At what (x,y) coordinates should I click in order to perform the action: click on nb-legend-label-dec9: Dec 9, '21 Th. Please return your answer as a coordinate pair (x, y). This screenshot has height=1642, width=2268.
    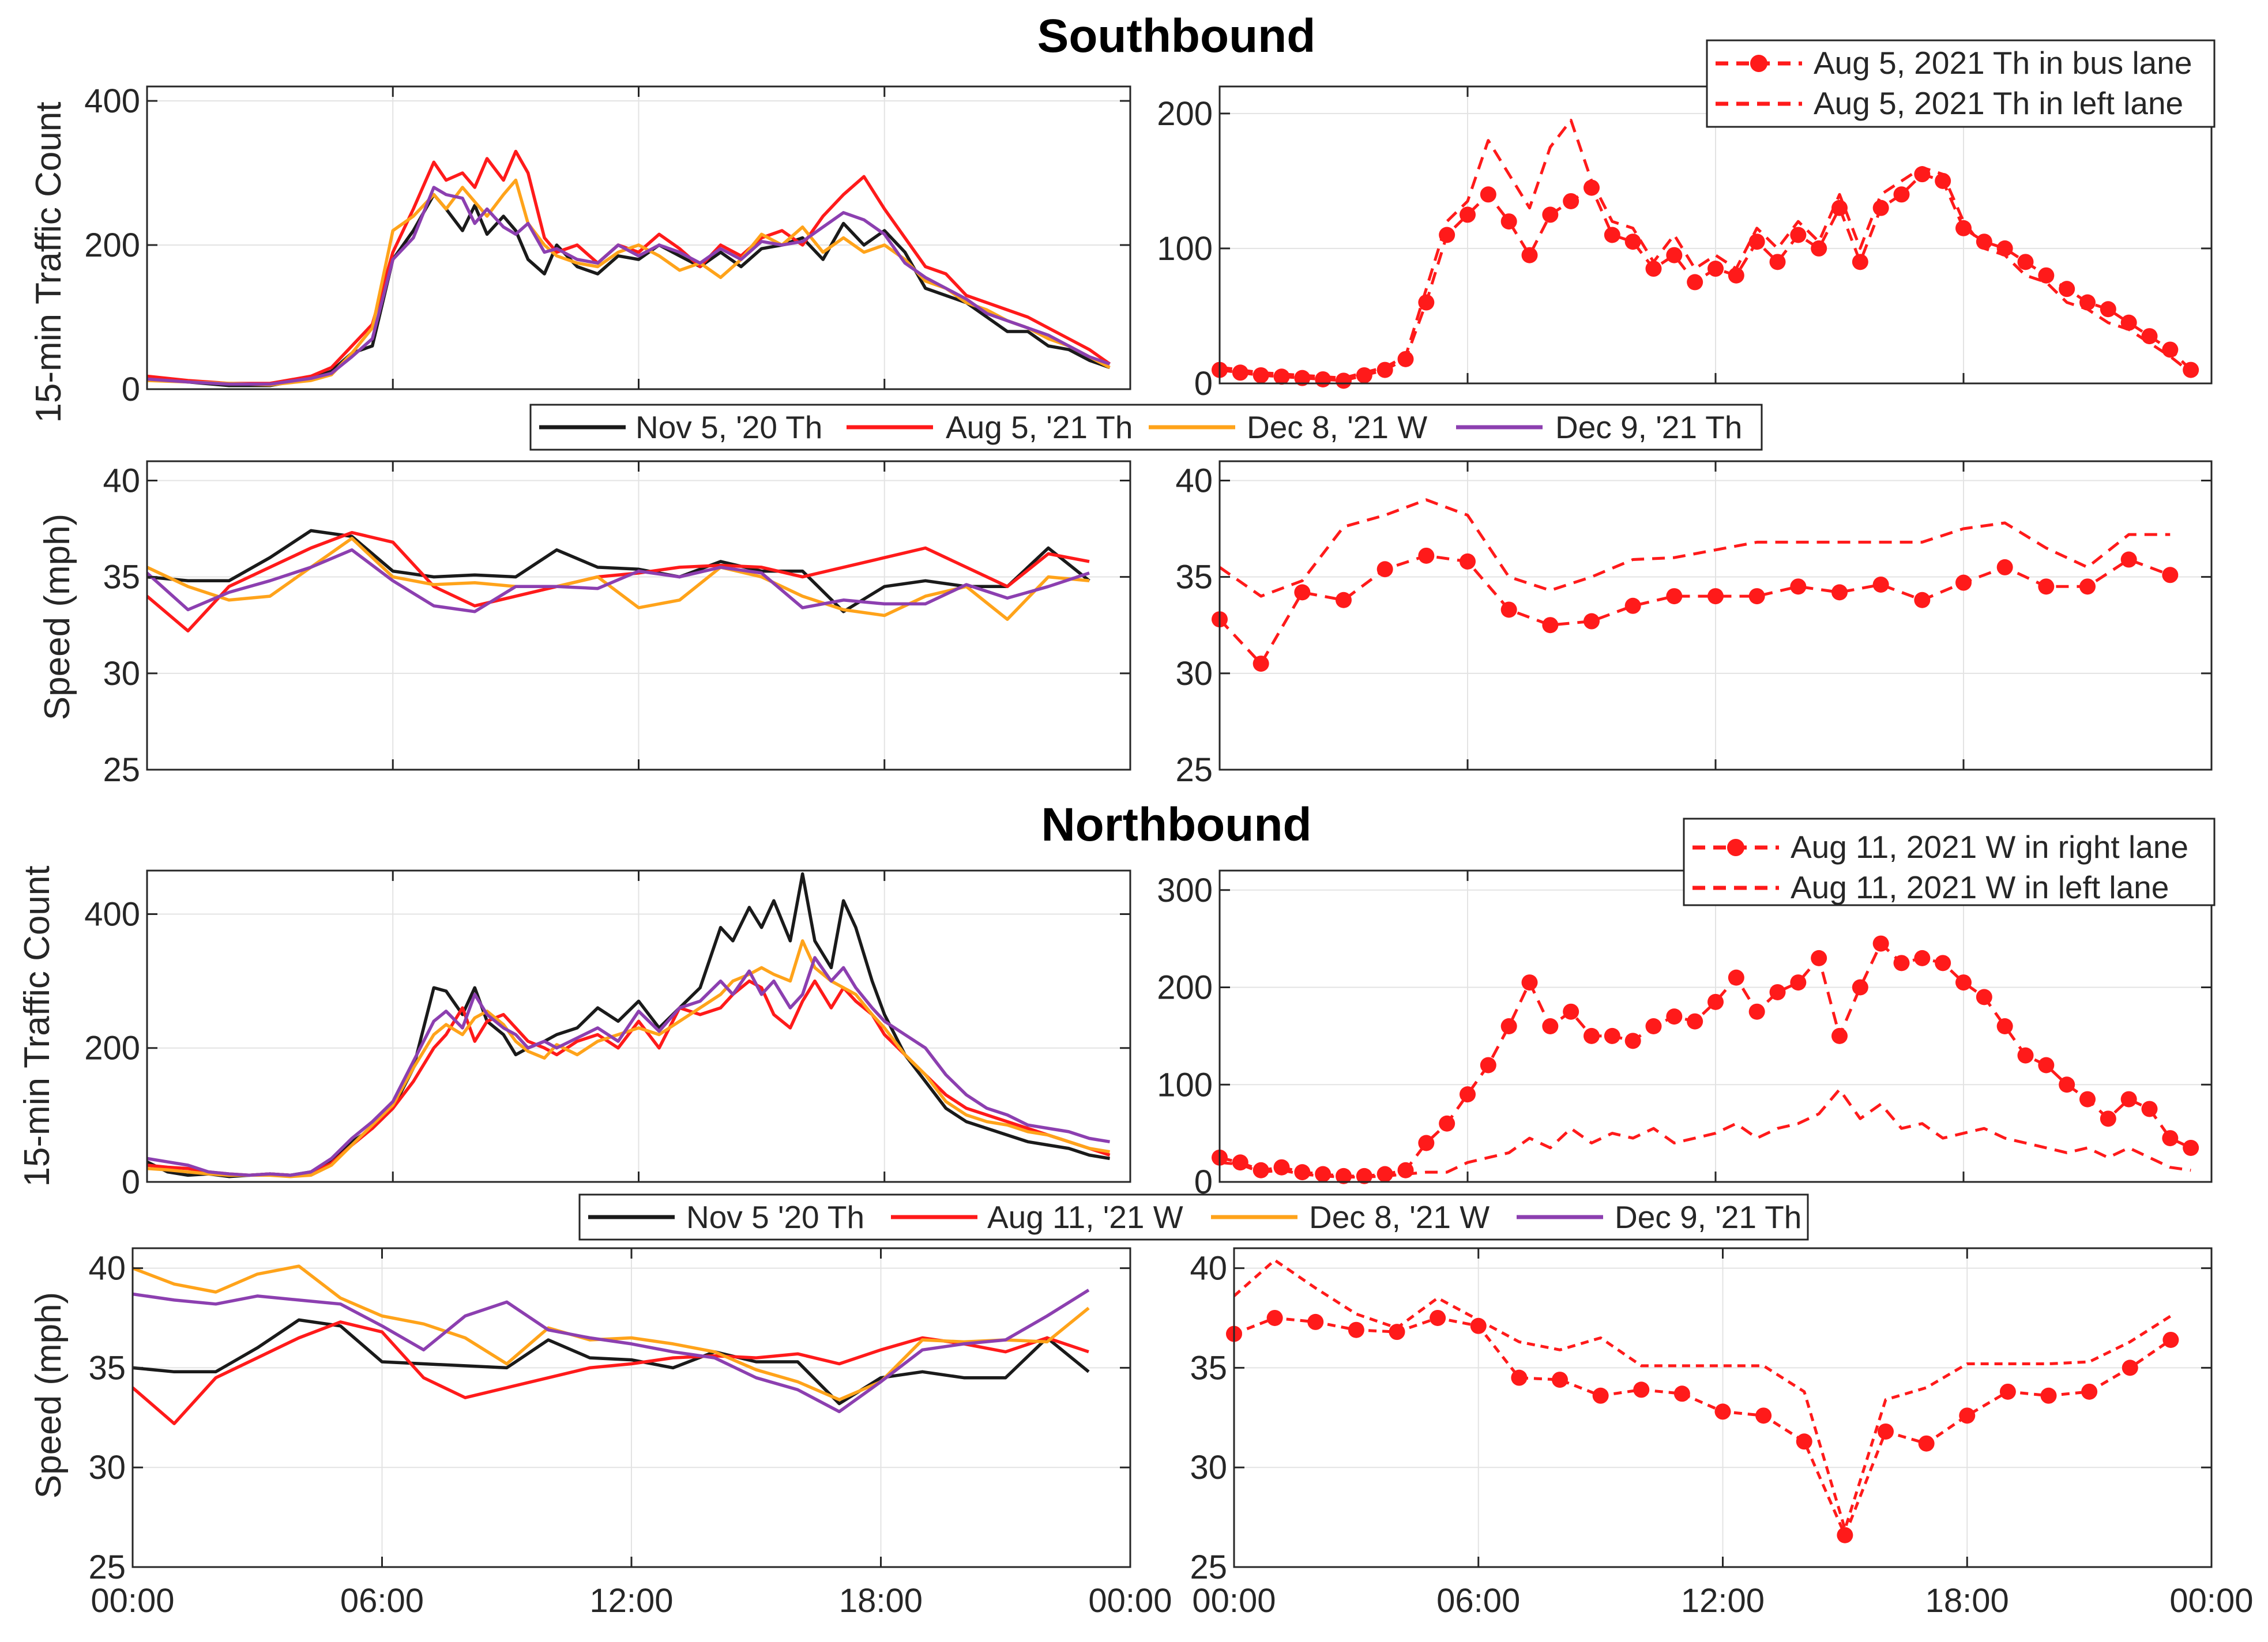
    Looking at the image, I should click on (1708, 1217).